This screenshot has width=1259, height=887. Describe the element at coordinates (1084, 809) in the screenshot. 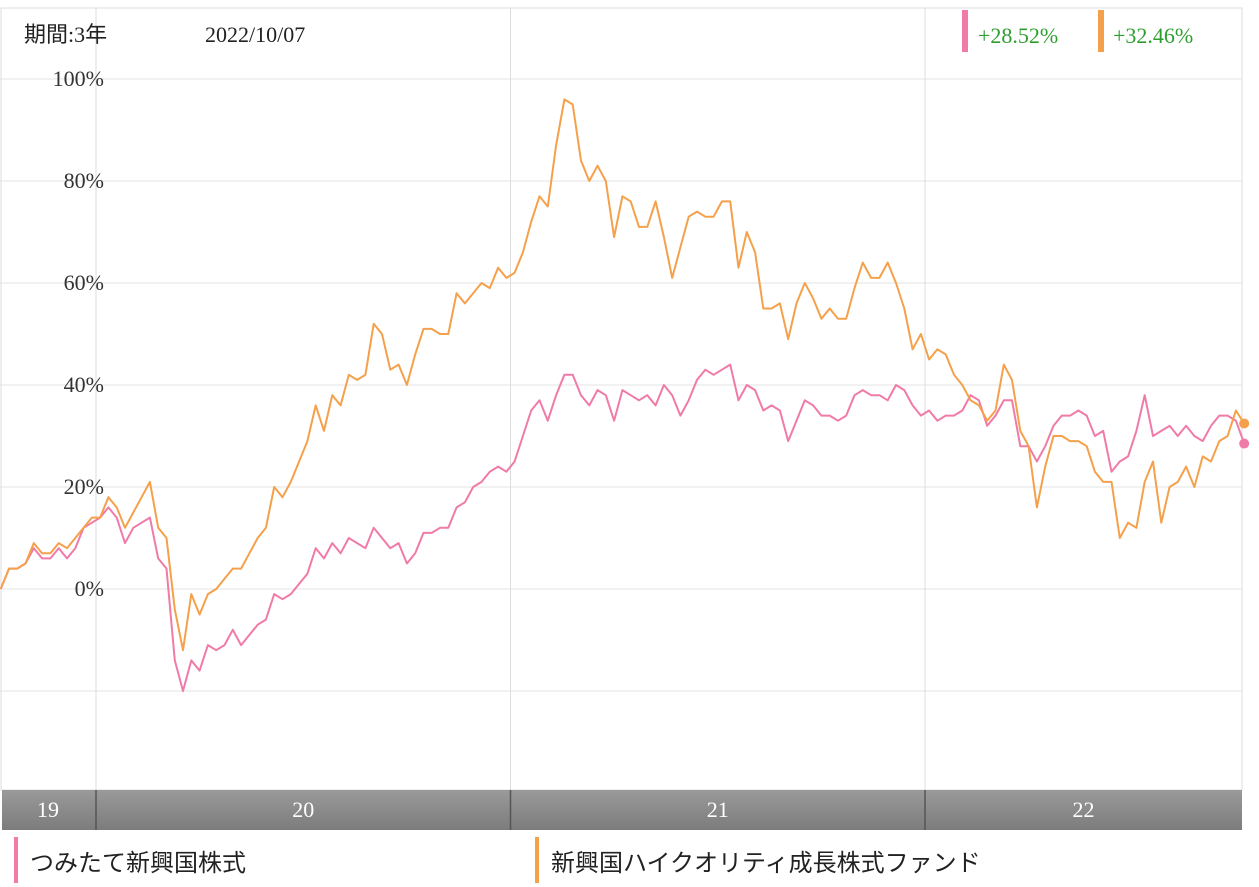

I see `x-tick-label: 22` at that location.